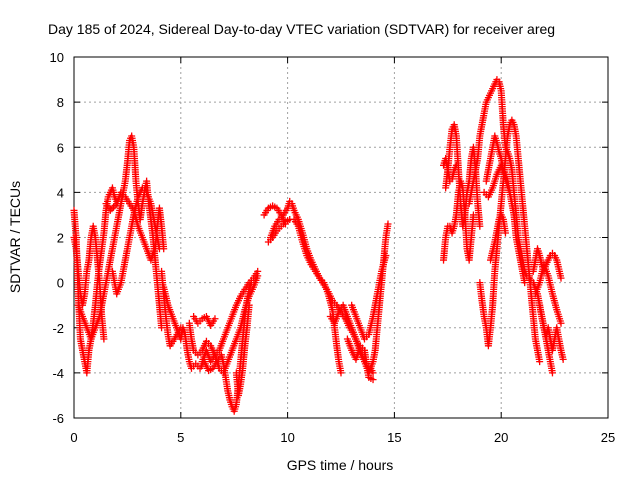 This screenshot has height=480, width=640. Describe the element at coordinates (60, 238) in the screenshot. I see `y-tick-label: 2` at that location.